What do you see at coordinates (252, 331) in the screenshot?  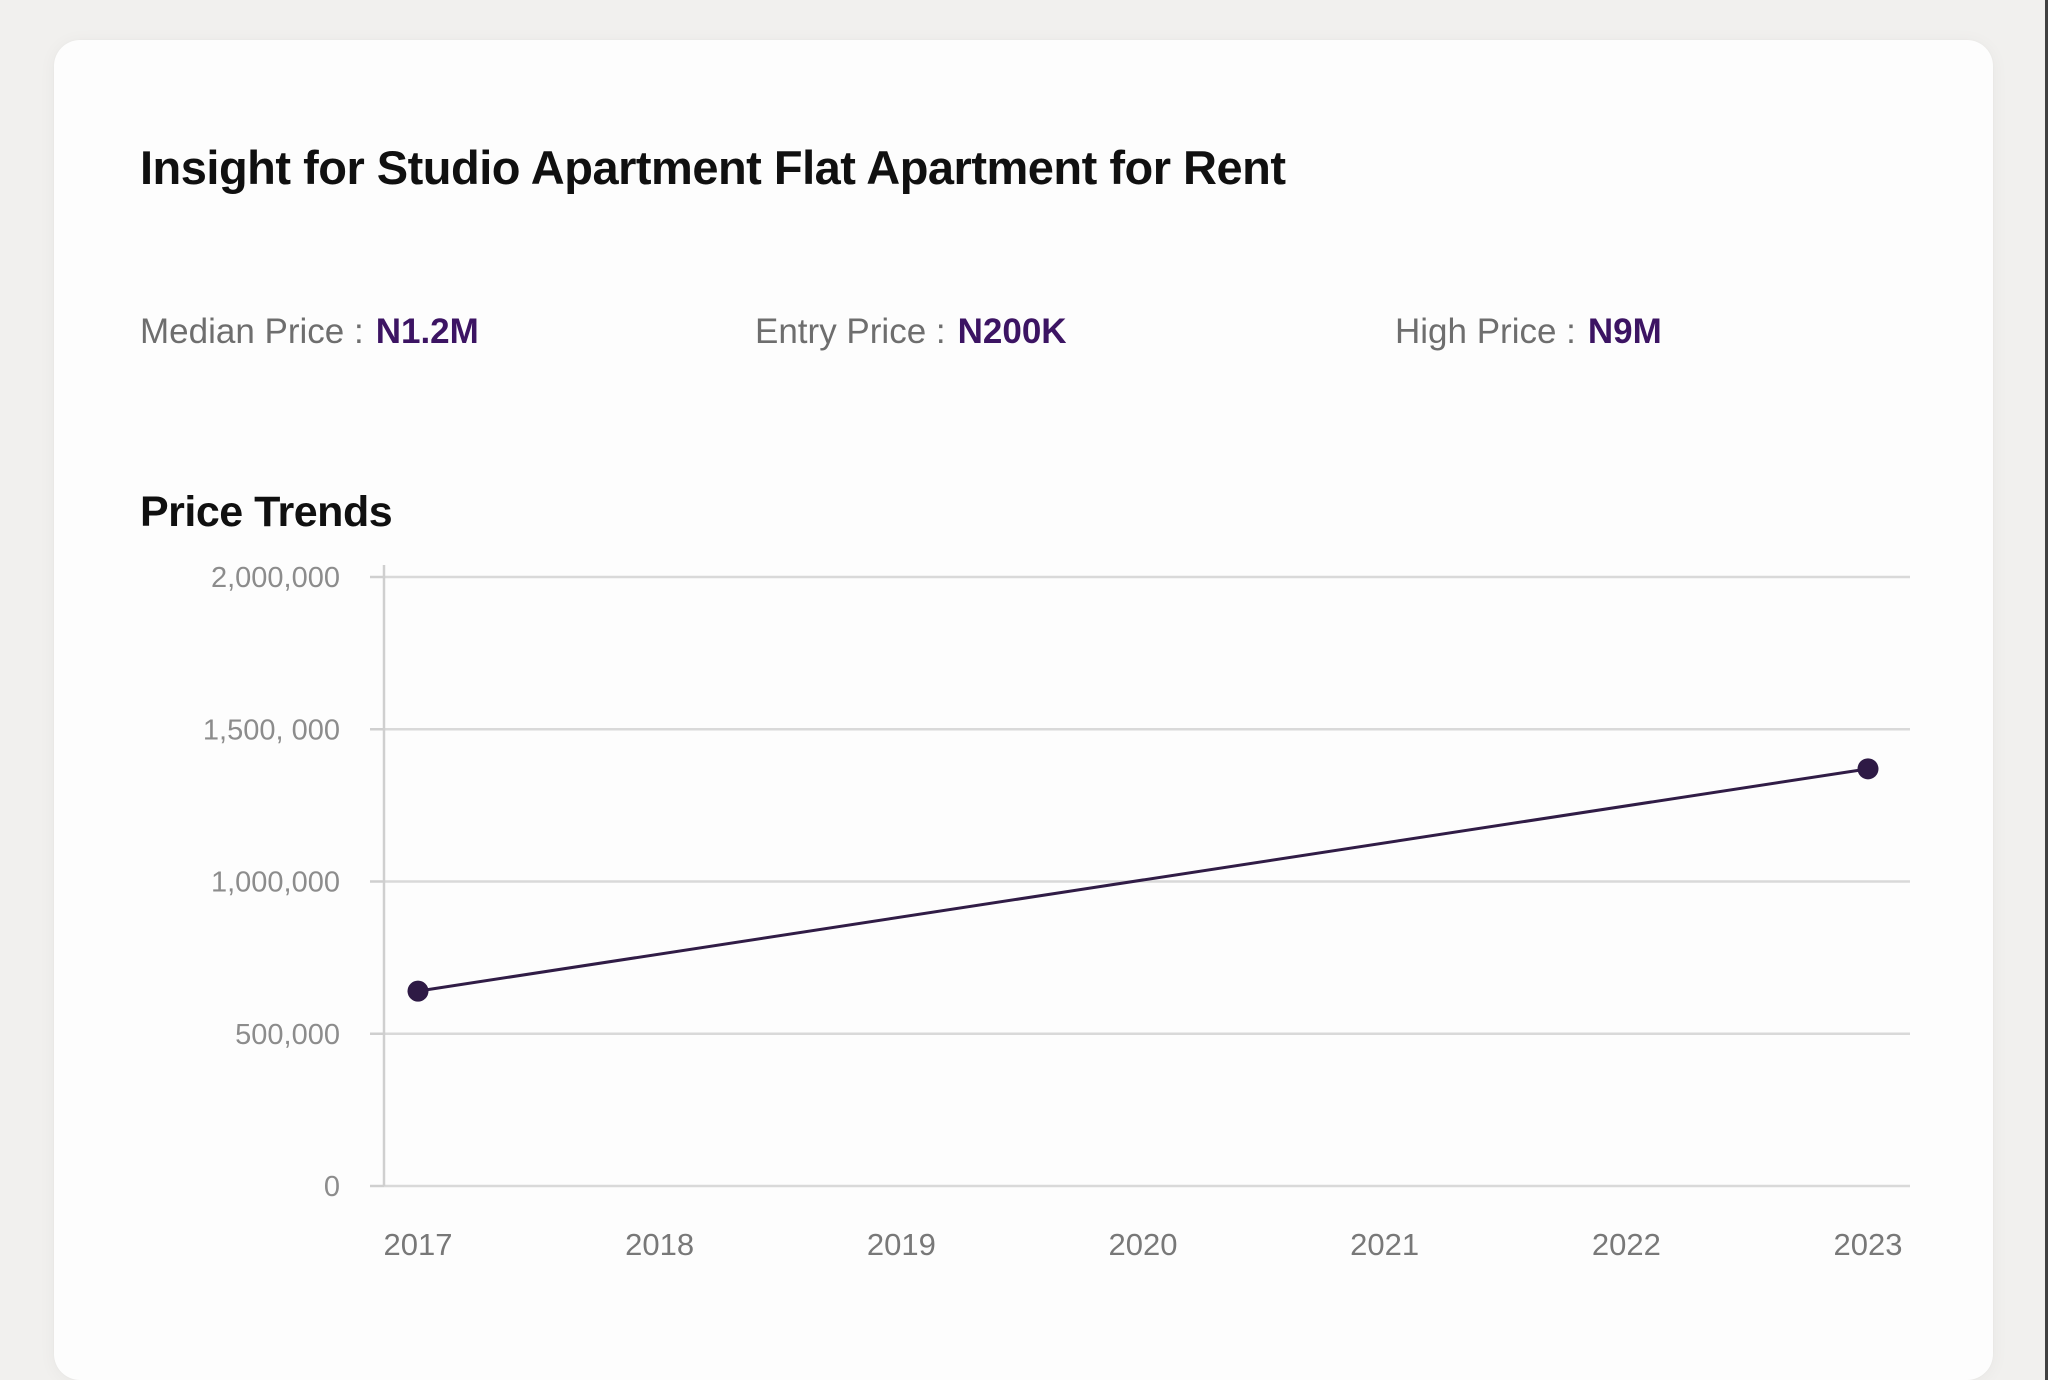 I see `stat-label: Median Price :` at bounding box center [252, 331].